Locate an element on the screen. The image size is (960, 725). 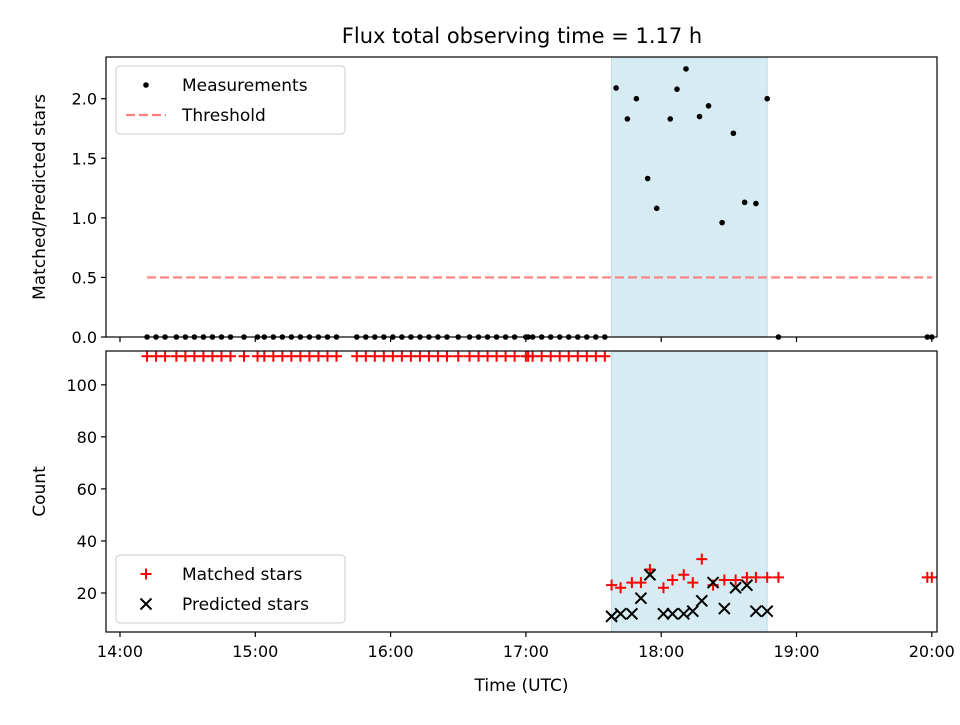
x-tick-label: 14:00 is located at coordinates (120, 651).